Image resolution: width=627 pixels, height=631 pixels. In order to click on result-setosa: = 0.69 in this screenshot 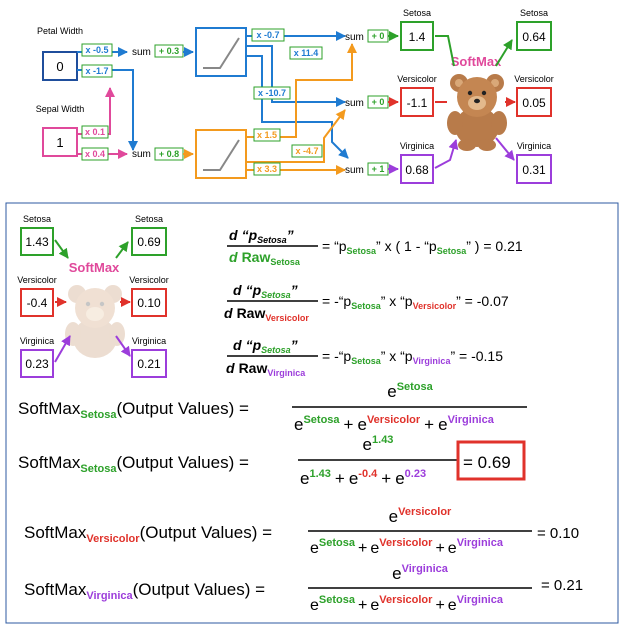, I will do `click(487, 462)`.